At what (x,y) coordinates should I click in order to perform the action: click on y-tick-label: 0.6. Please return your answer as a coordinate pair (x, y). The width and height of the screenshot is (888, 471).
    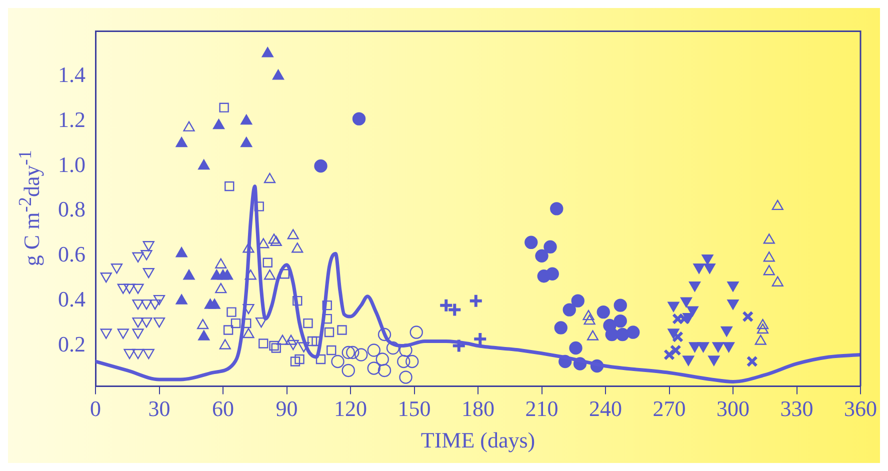
    Looking at the image, I should click on (72, 254).